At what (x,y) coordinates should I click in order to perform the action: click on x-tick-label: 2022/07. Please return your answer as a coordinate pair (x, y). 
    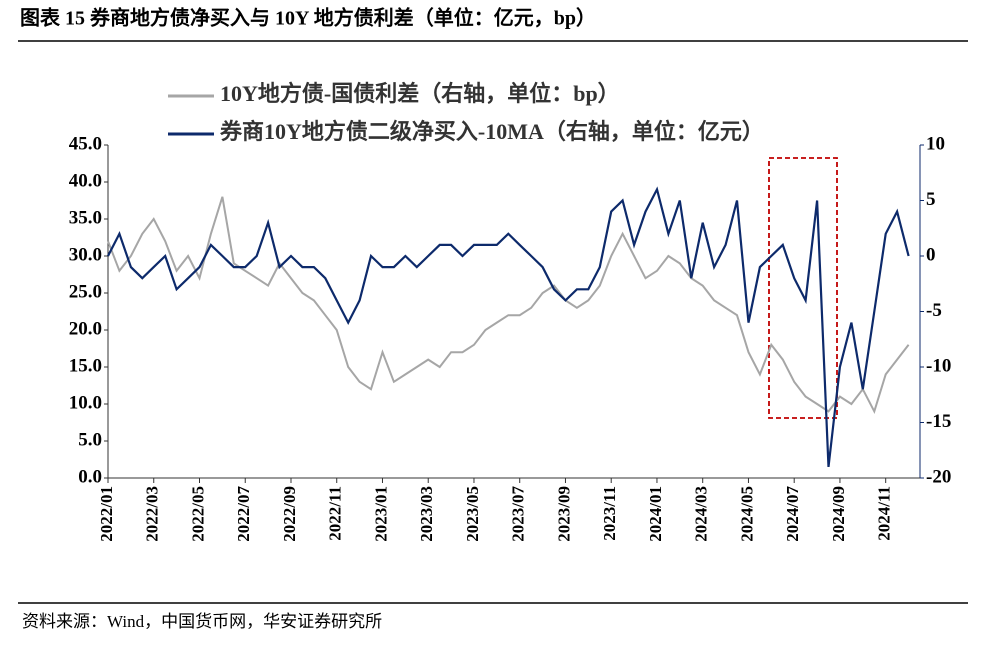
    Looking at the image, I should click on (243, 514).